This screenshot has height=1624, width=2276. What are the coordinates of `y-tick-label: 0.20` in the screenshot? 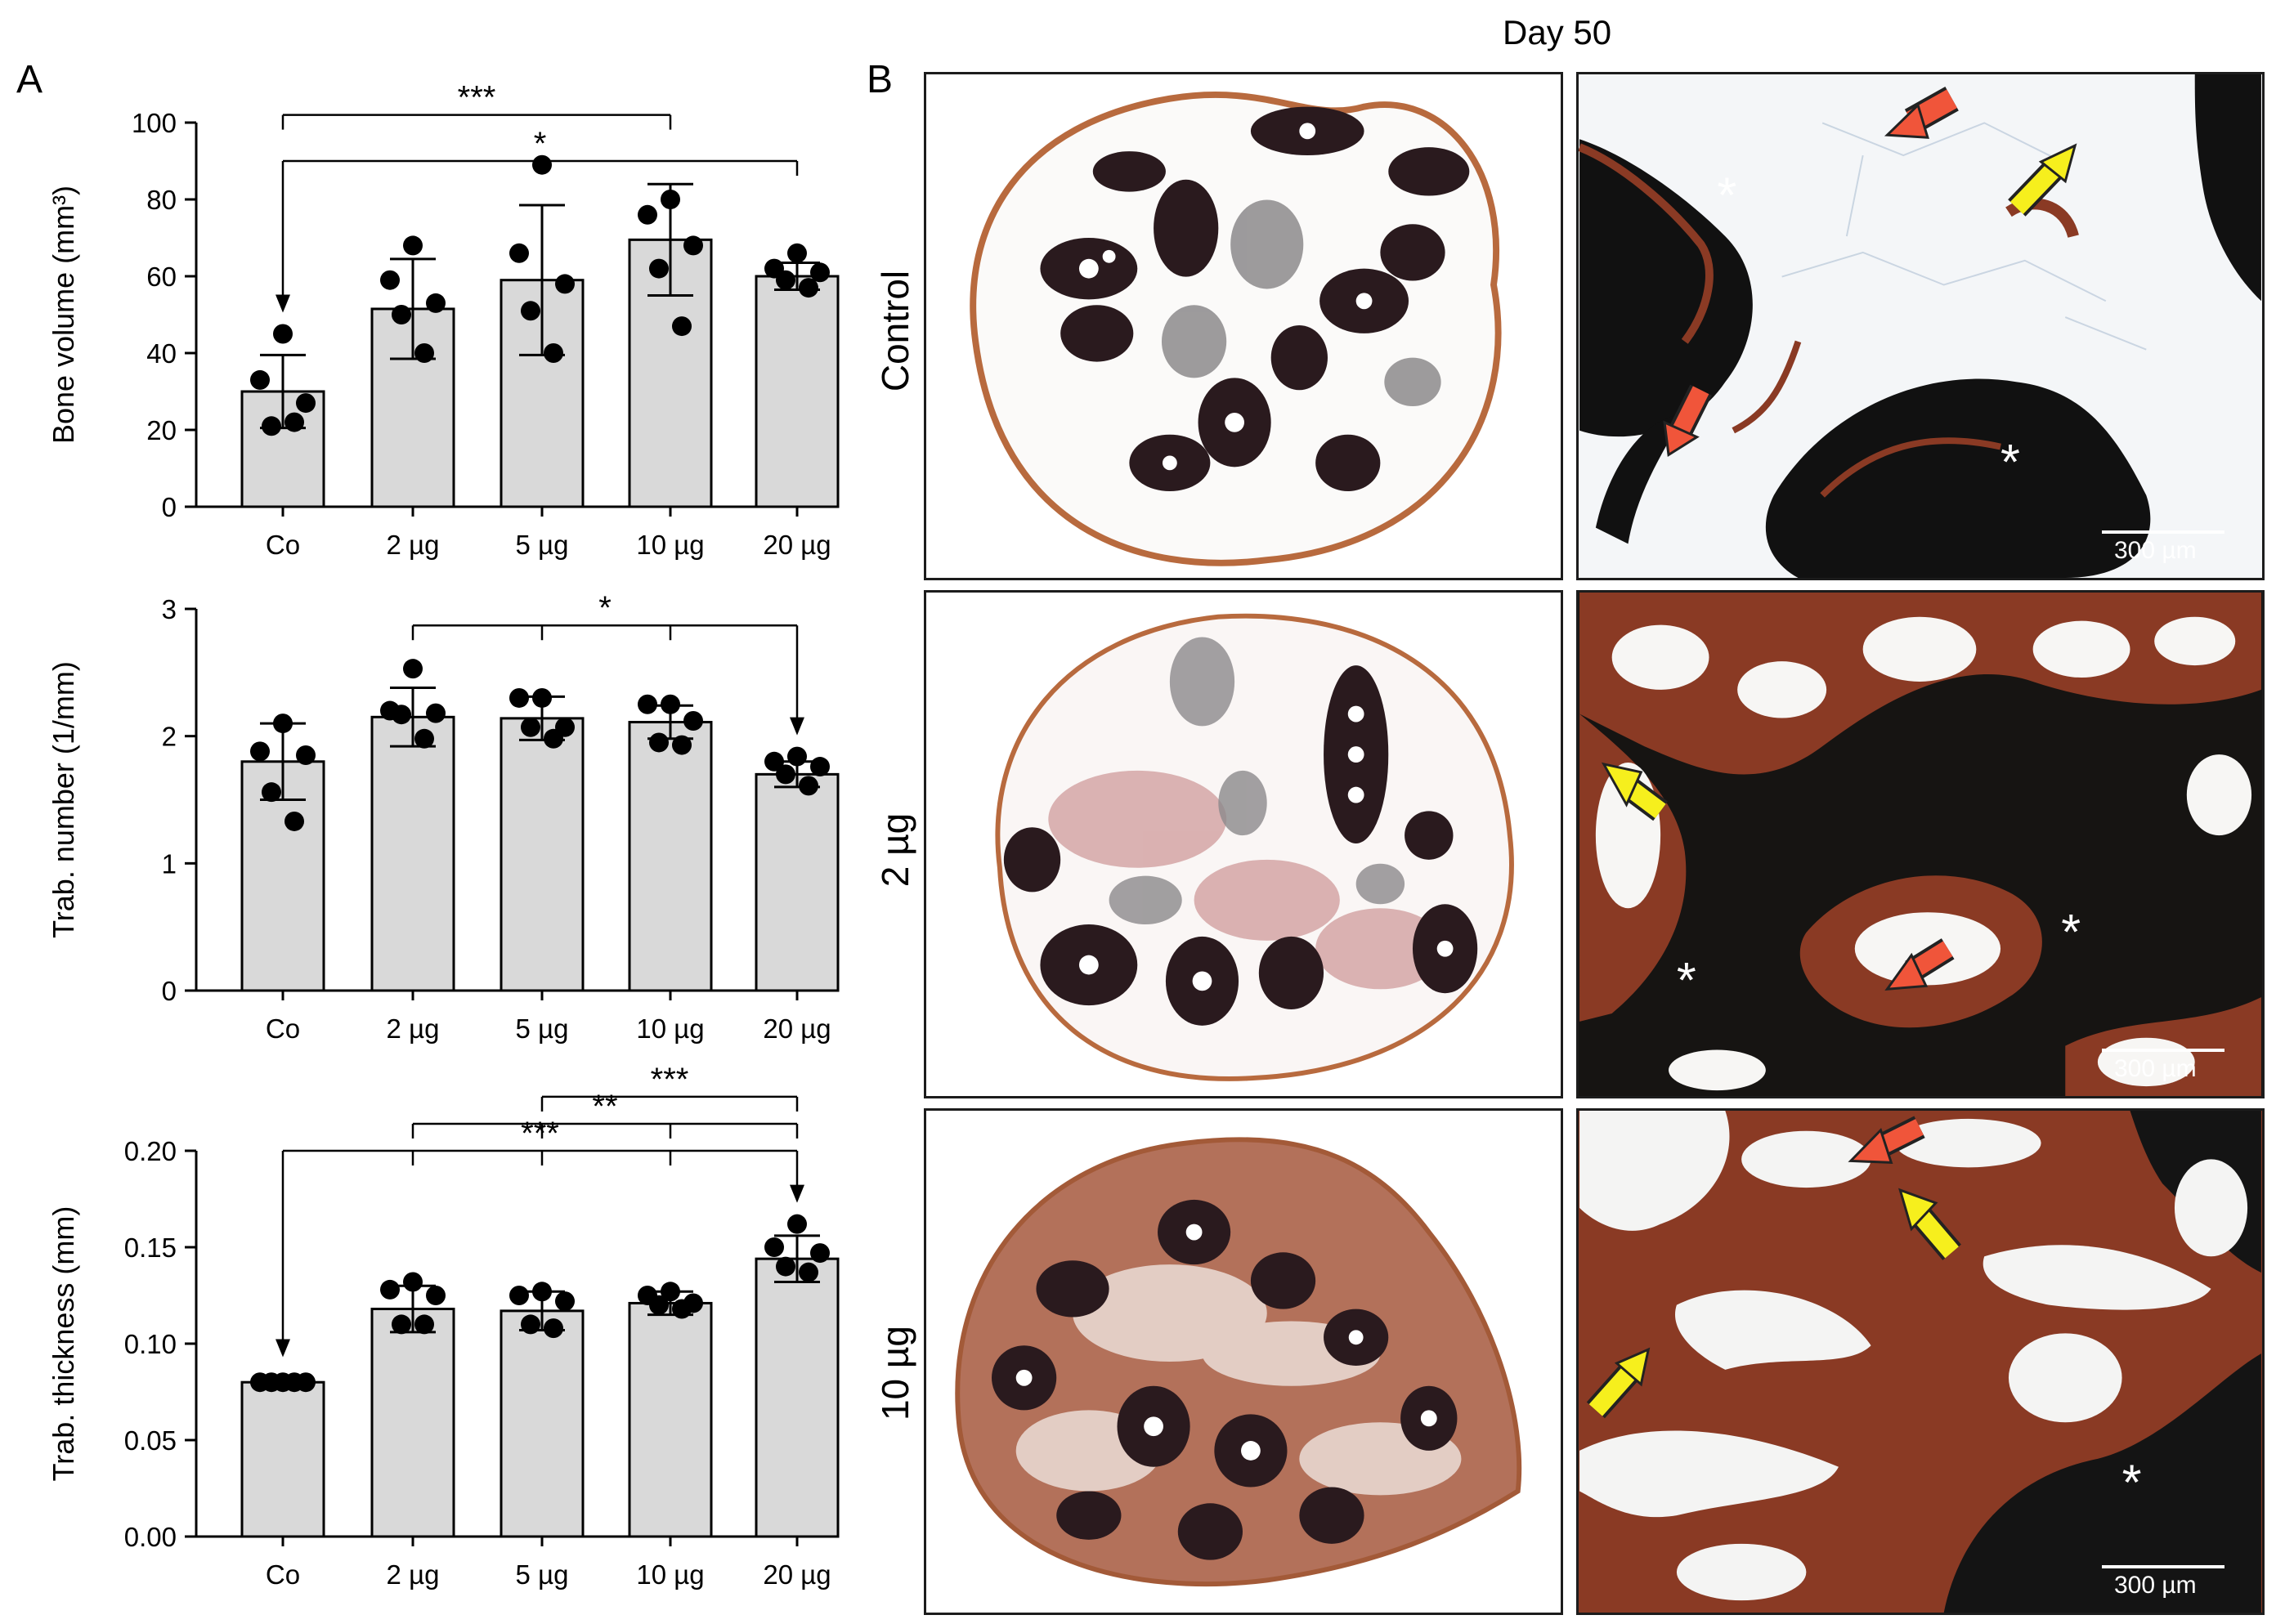 It's located at (150, 1151).